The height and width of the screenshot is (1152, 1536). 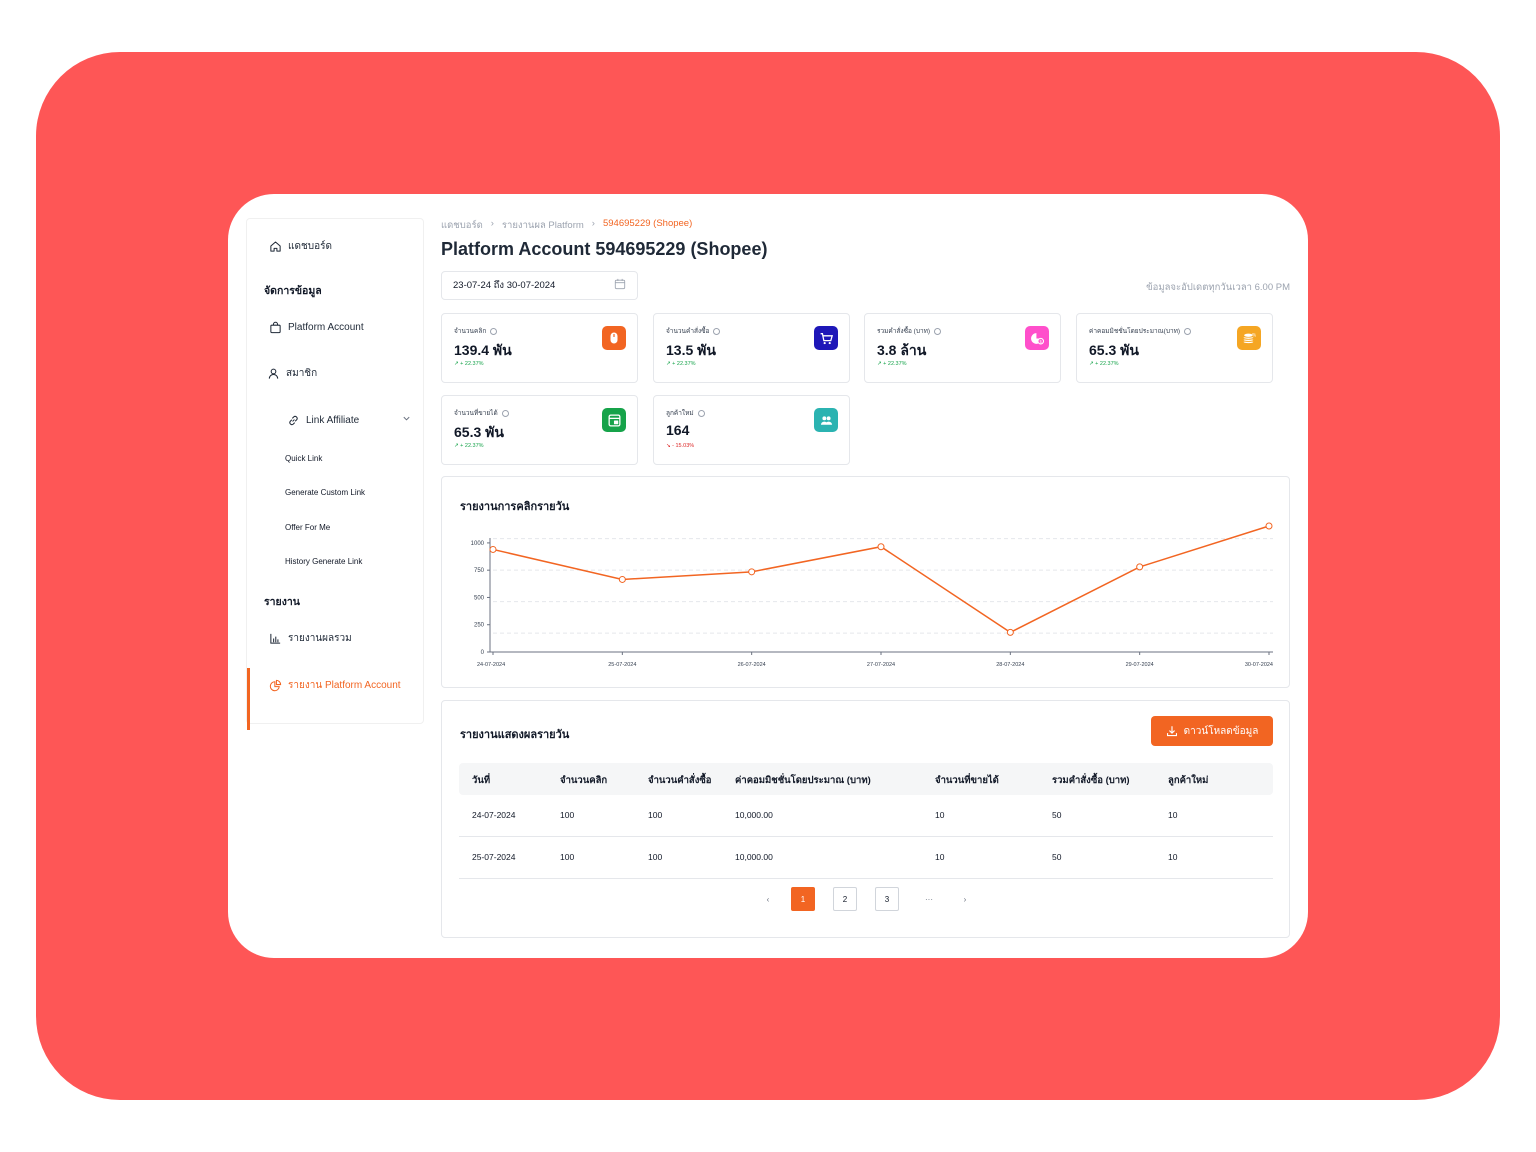 I want to click on breadcrumb-item-current: 594695229 (Shopee), so click(x=647, y=223).